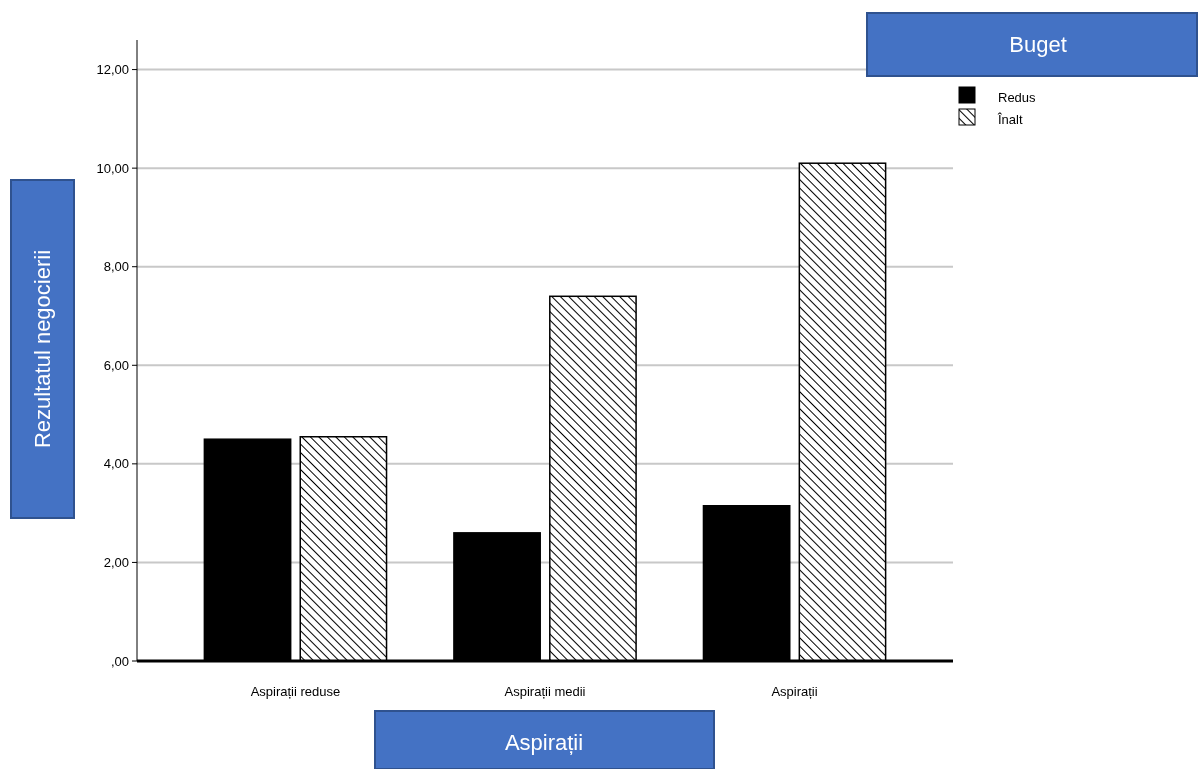  I want to click on y-tick-label: ,00, so click(119, 661).